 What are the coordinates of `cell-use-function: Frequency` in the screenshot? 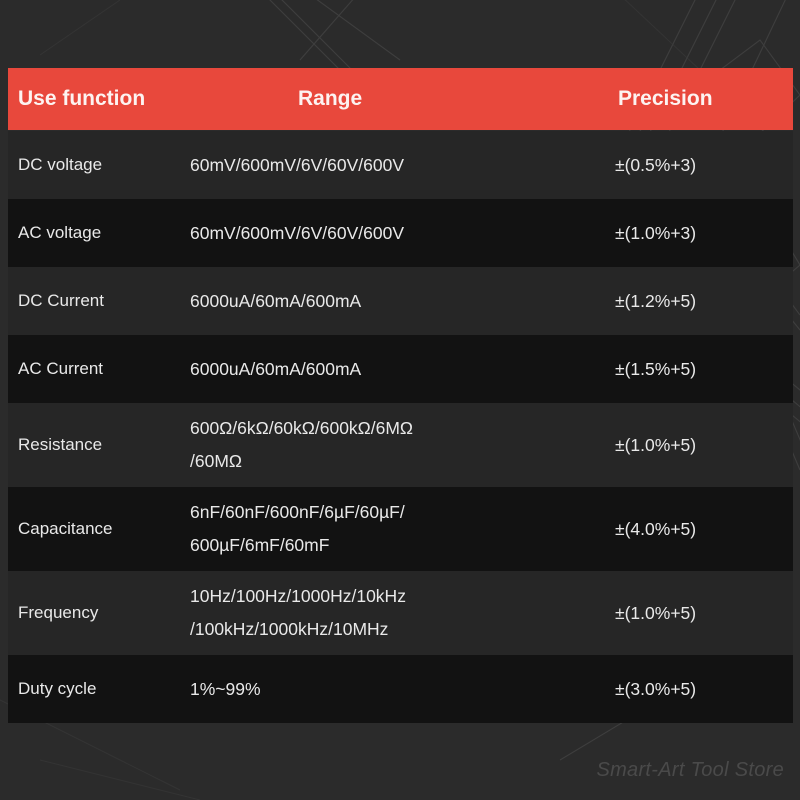 It's located at (58, 612).